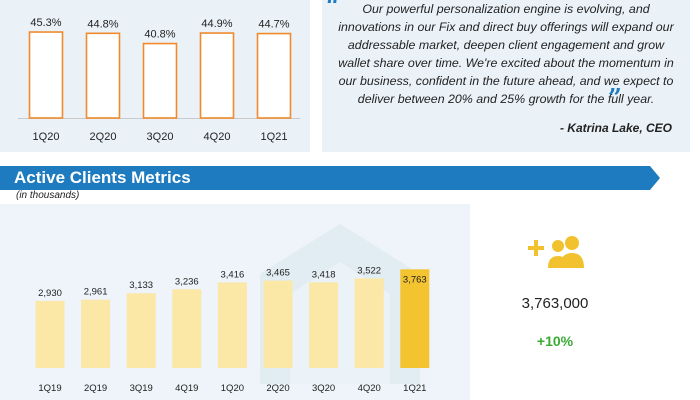 This screenshot has width=700, height=400. Describe the element at coordinates (95, 388) in the screenshot. I see `clients-category-label: 2Q19` at that location.